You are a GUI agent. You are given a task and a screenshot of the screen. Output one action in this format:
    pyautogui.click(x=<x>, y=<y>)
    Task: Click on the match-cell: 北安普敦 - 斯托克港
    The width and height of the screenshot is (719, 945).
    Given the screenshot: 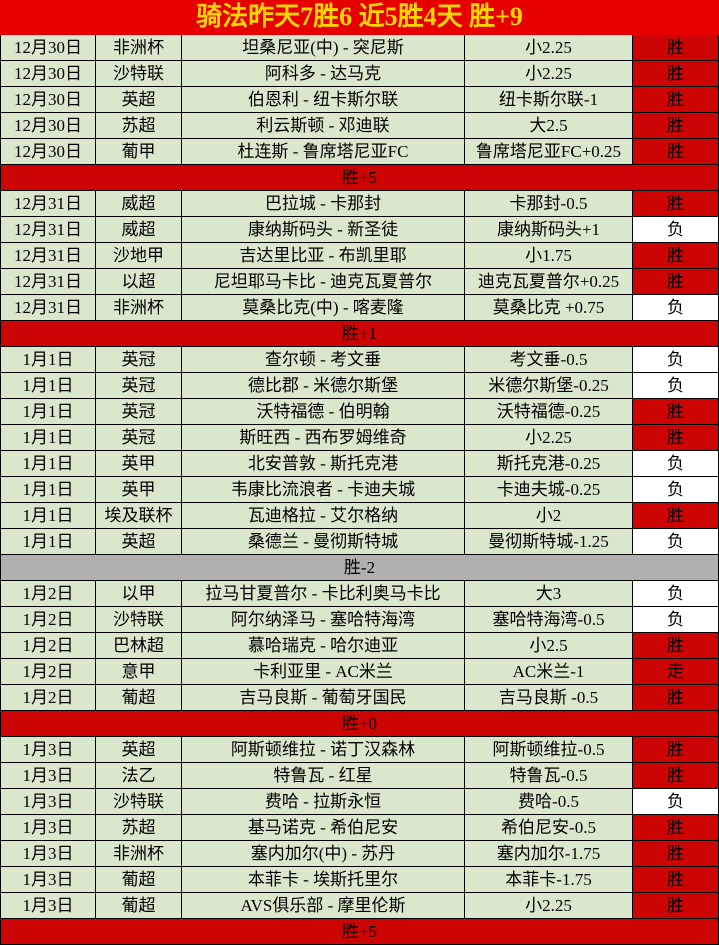 What is the action you would take?
    pyautogui.click(x=323, y=463)
    